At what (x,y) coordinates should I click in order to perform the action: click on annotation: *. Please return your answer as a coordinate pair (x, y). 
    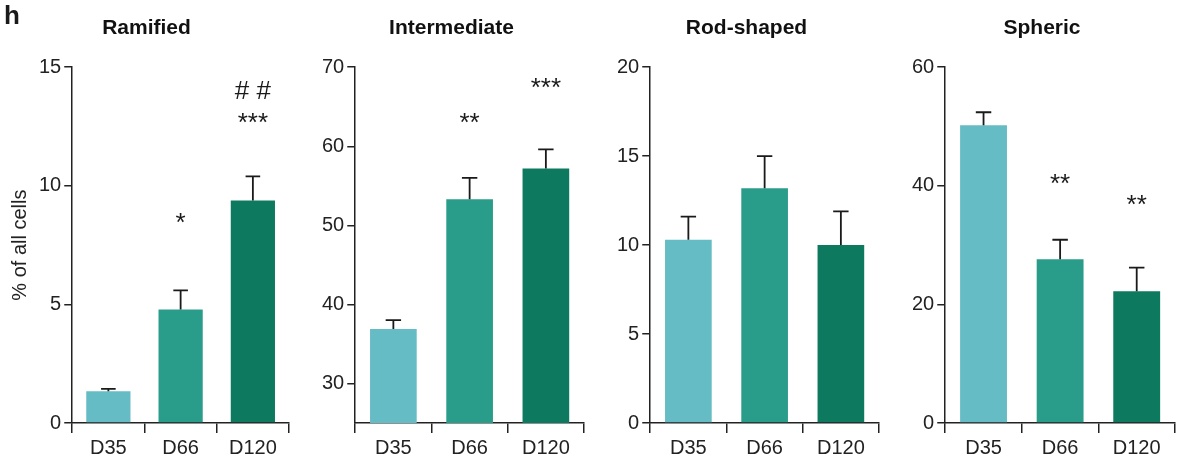
    Looking at the image, I should click on (180, 221).